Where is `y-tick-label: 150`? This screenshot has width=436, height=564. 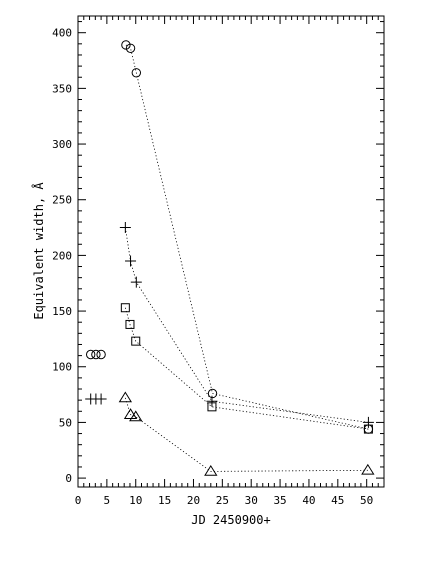
y-tick-label: 150 is located at coordinates (62, 311).